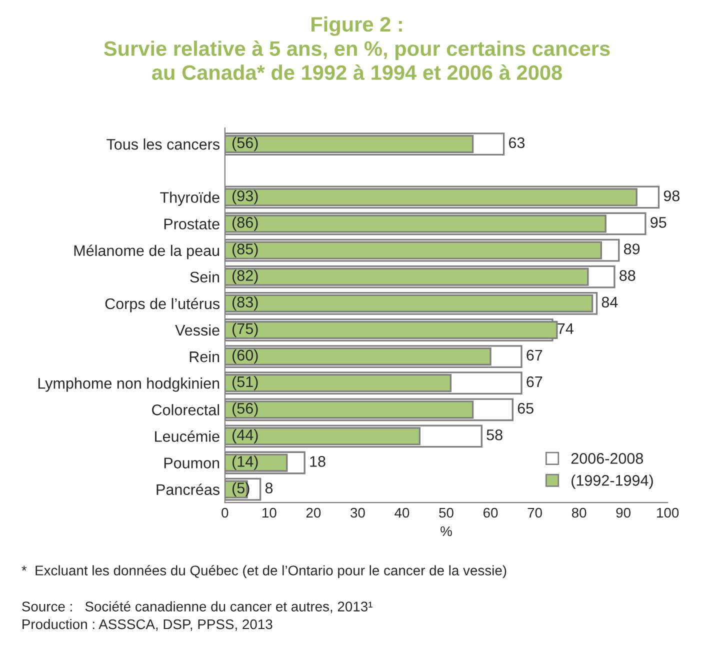  What do you see at coordinates (607, 458) in the screenshot?
I see `legend-label: 2006-2008` at bounding box center [607, 458].